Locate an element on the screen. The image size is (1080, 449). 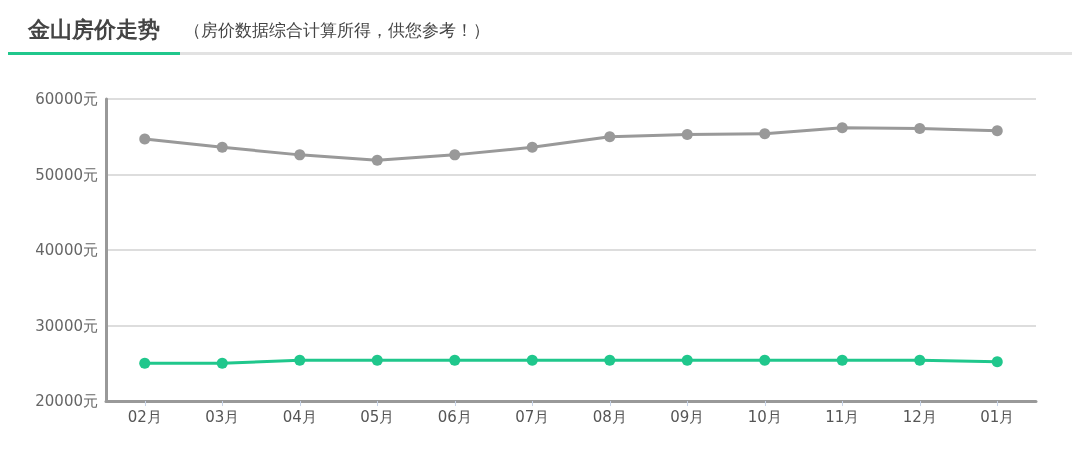
y-tick-label: 50000元 is located at coordinates (66, 174).